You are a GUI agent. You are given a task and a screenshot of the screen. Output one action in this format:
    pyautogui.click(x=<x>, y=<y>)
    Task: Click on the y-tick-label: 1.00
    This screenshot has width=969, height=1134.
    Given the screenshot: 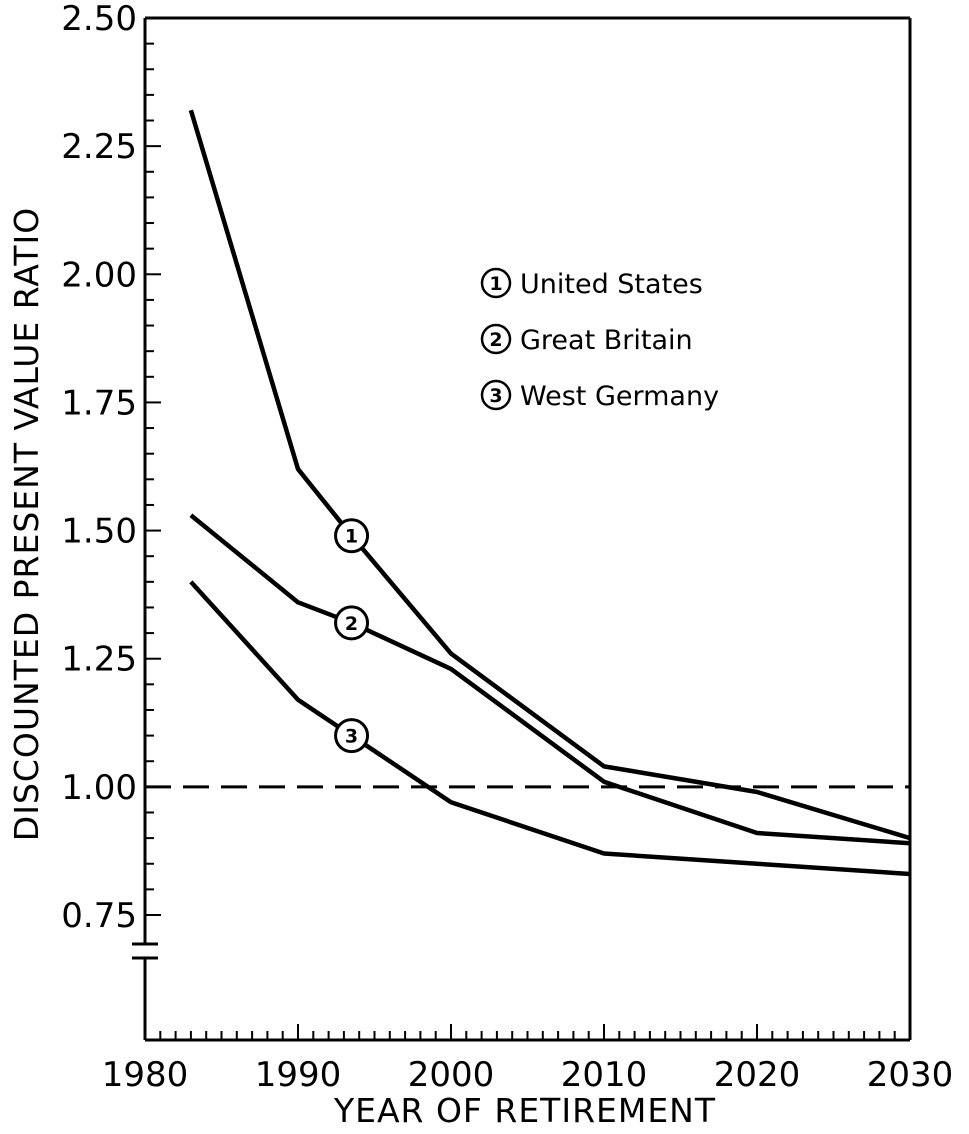 What is the action you would take?
    pyautogui.click(x=99, y=788)
    